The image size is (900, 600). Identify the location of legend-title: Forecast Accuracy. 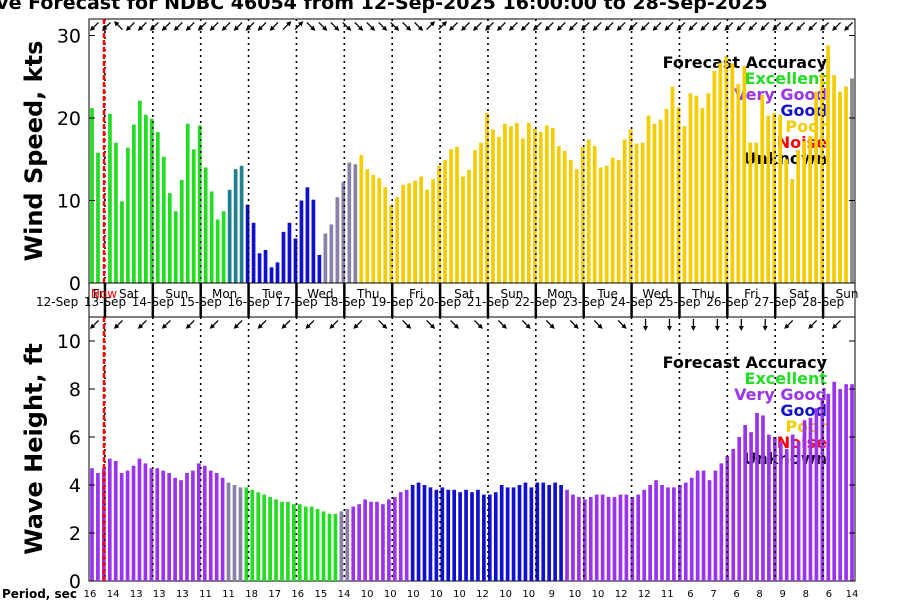
(745, 62).